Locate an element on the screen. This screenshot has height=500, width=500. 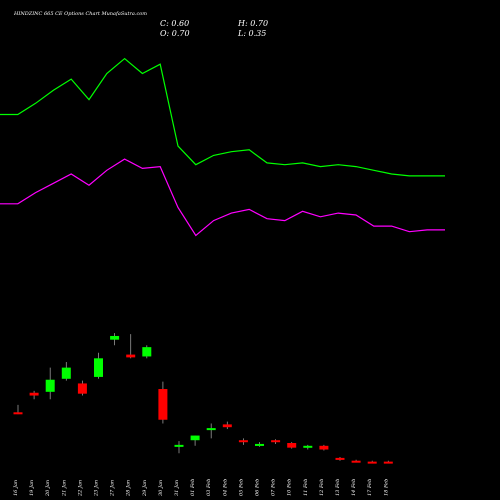
x-tick-label: 20 Jan is located at coordinates (48, 488).